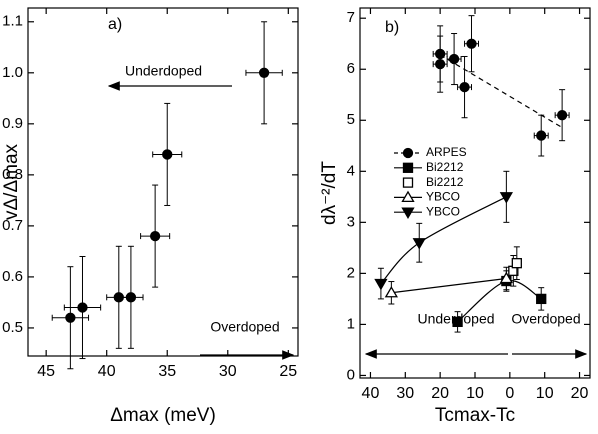 This screenshot has width=598, height=434. Describe the element at coordinates (12, 21) in the screenshot. I see `y-tick-label: 1.1` at that location.